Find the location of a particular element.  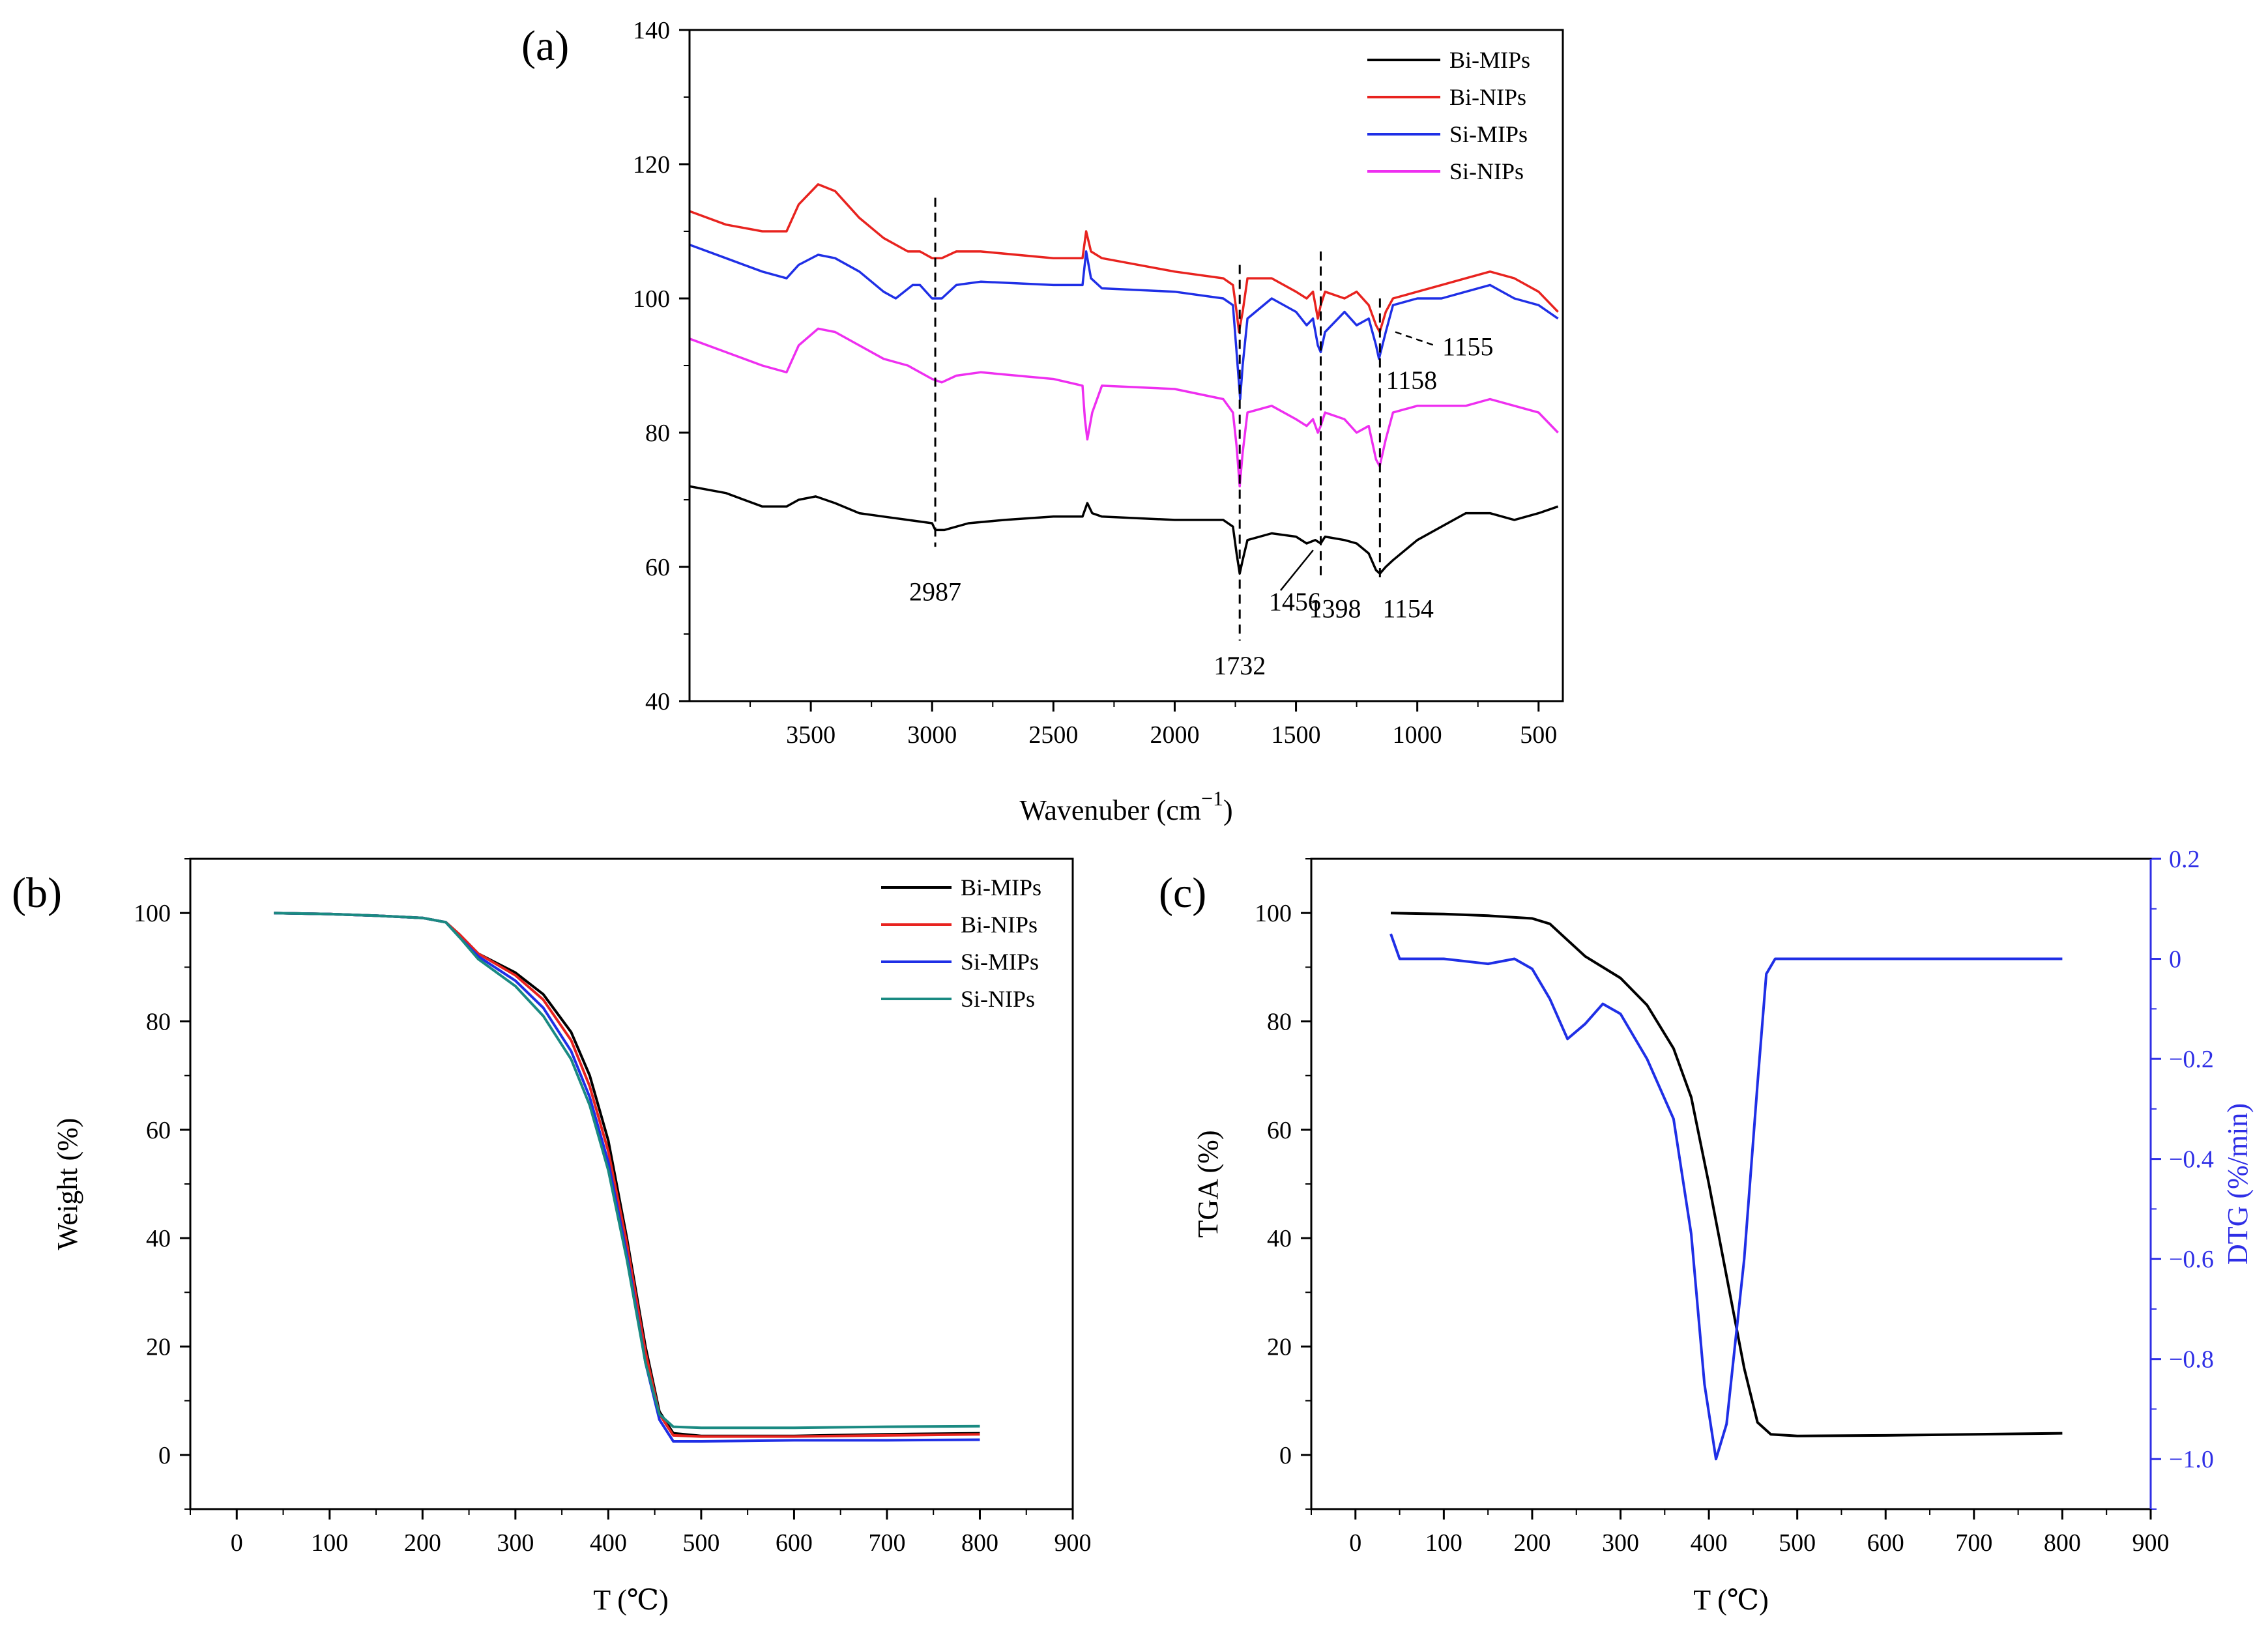

panel-c-xtick-label: 400 is located at coordinates (1709, 1543).